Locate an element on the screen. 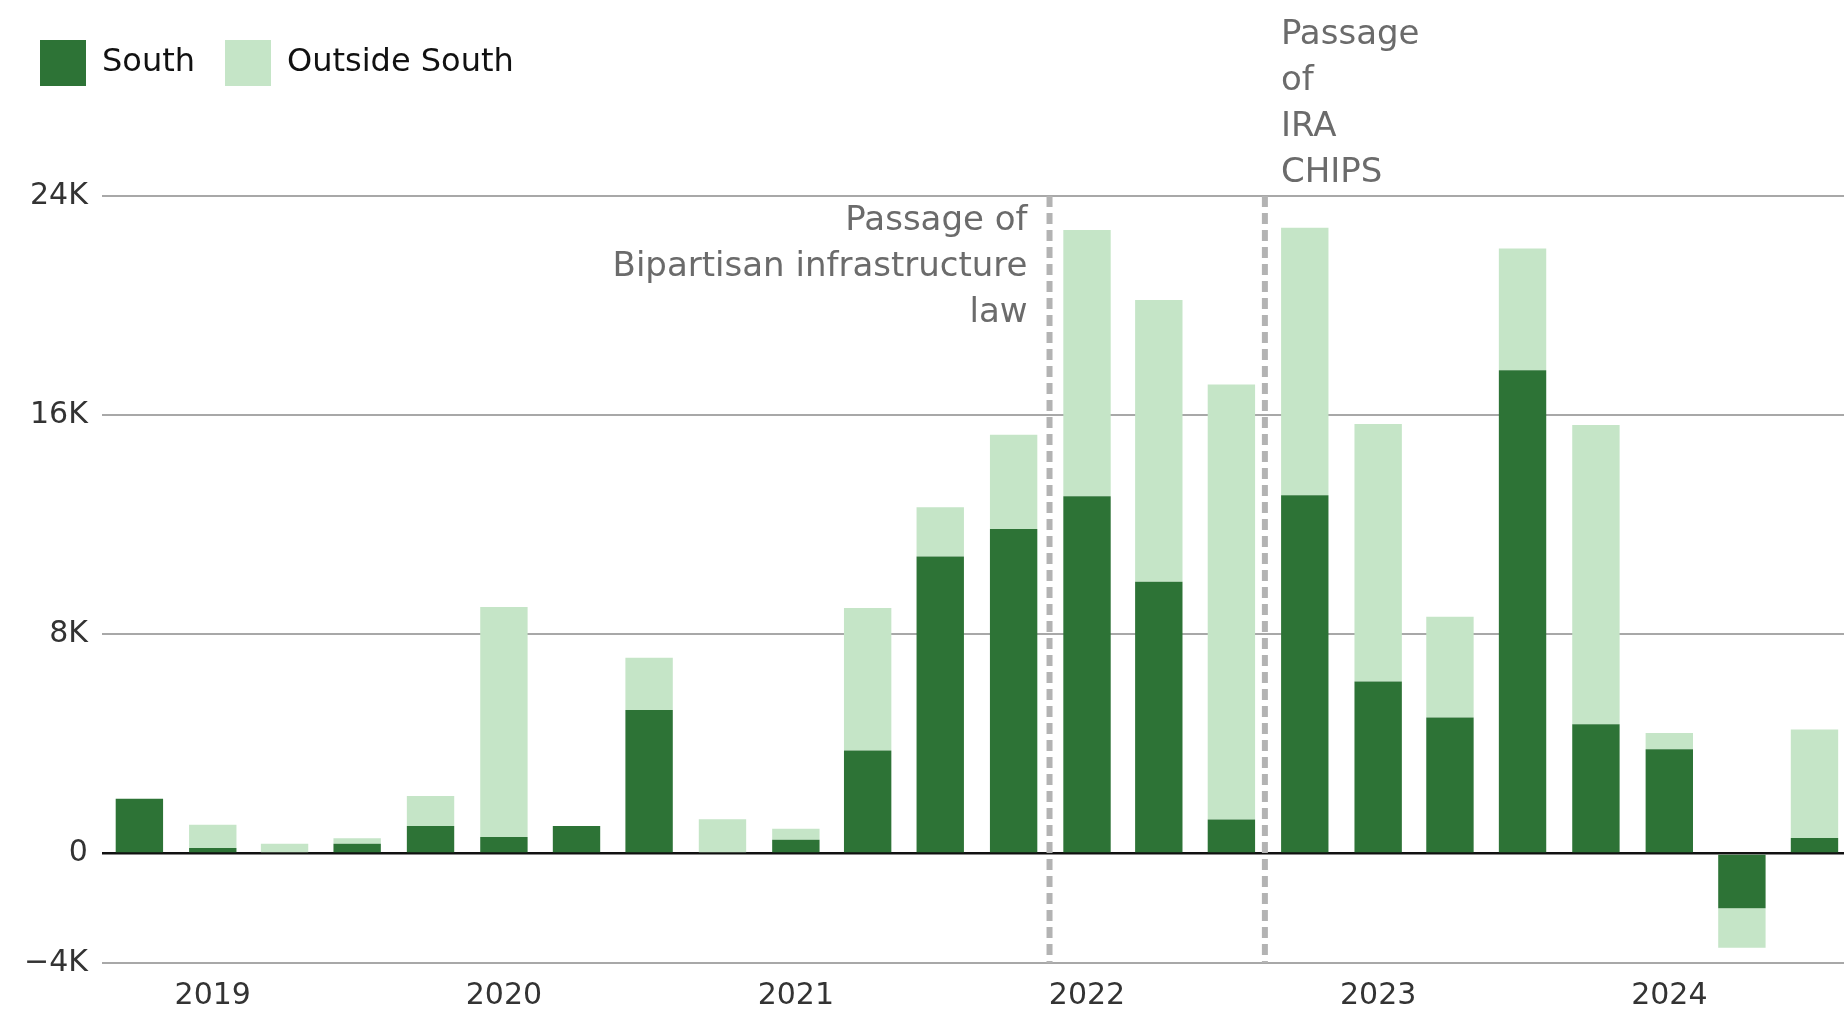  ref-line-label: Passage of Bipartisan infrastructure law is located at coordinates (820, 263).